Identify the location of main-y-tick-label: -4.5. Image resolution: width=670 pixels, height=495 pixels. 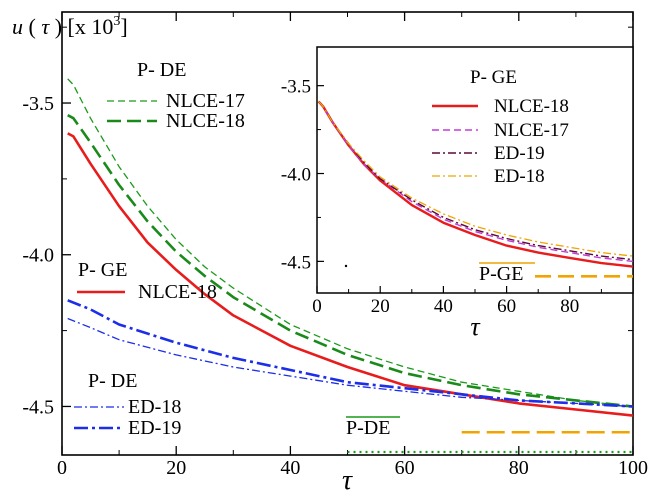
(38, 407).